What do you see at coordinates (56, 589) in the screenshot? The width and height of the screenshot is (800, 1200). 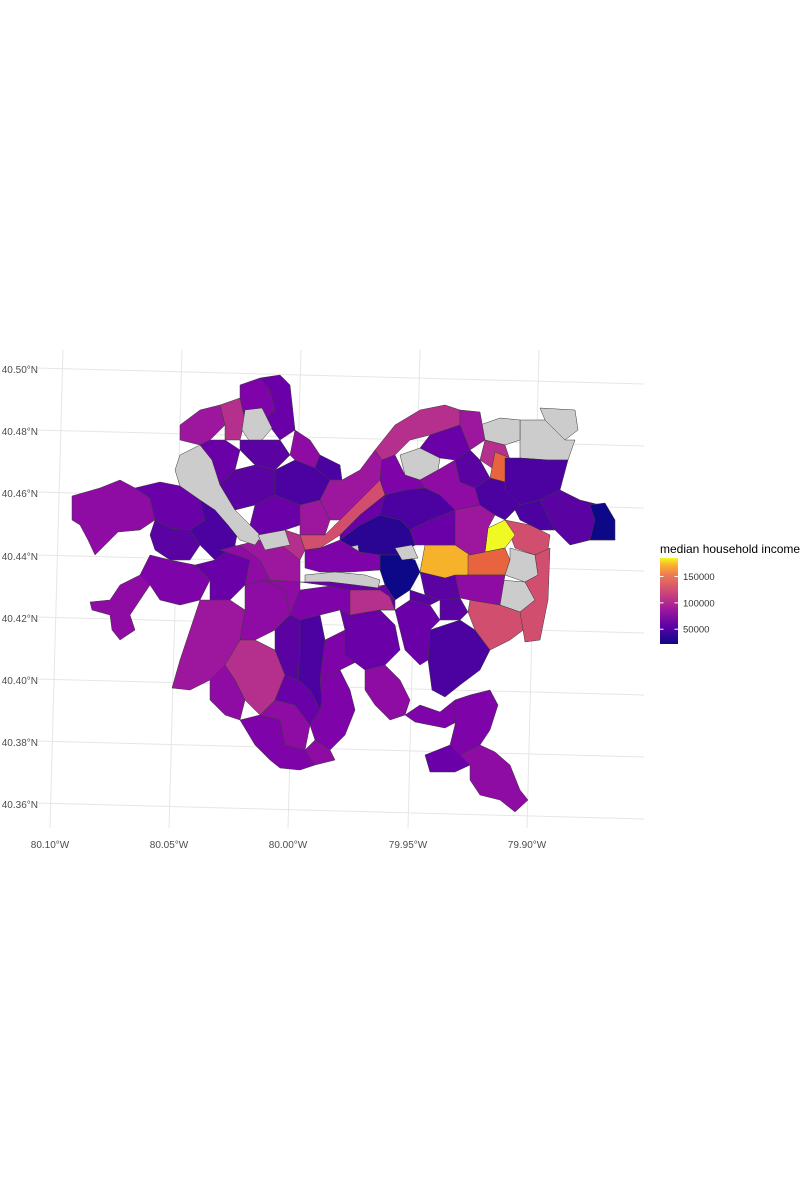 I see `grid-line-80-10W` at bounding box center [56, 589].